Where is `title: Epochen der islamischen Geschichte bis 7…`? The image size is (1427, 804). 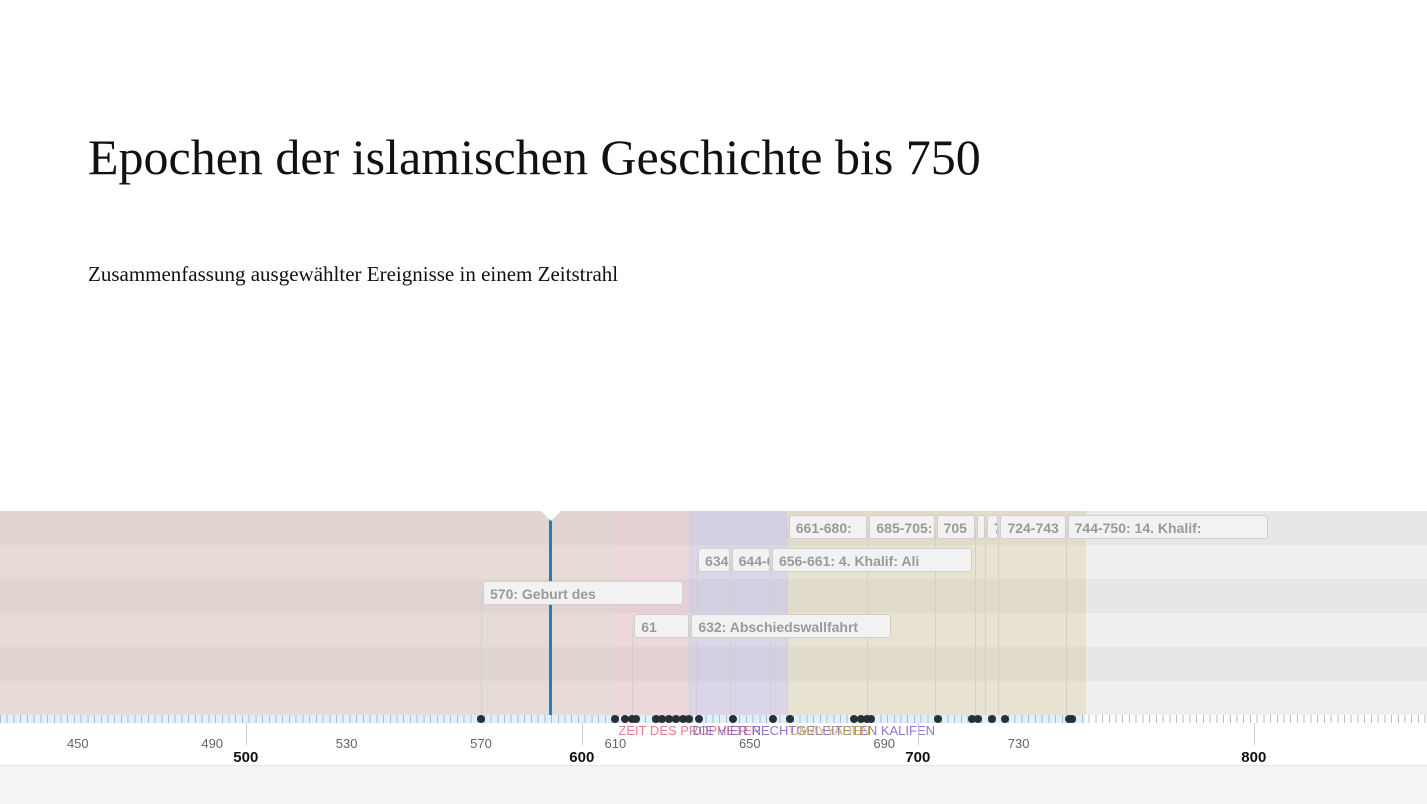
title: Epochen der islamischen Geschichte bis 7… is located at coordinates (534, 157).